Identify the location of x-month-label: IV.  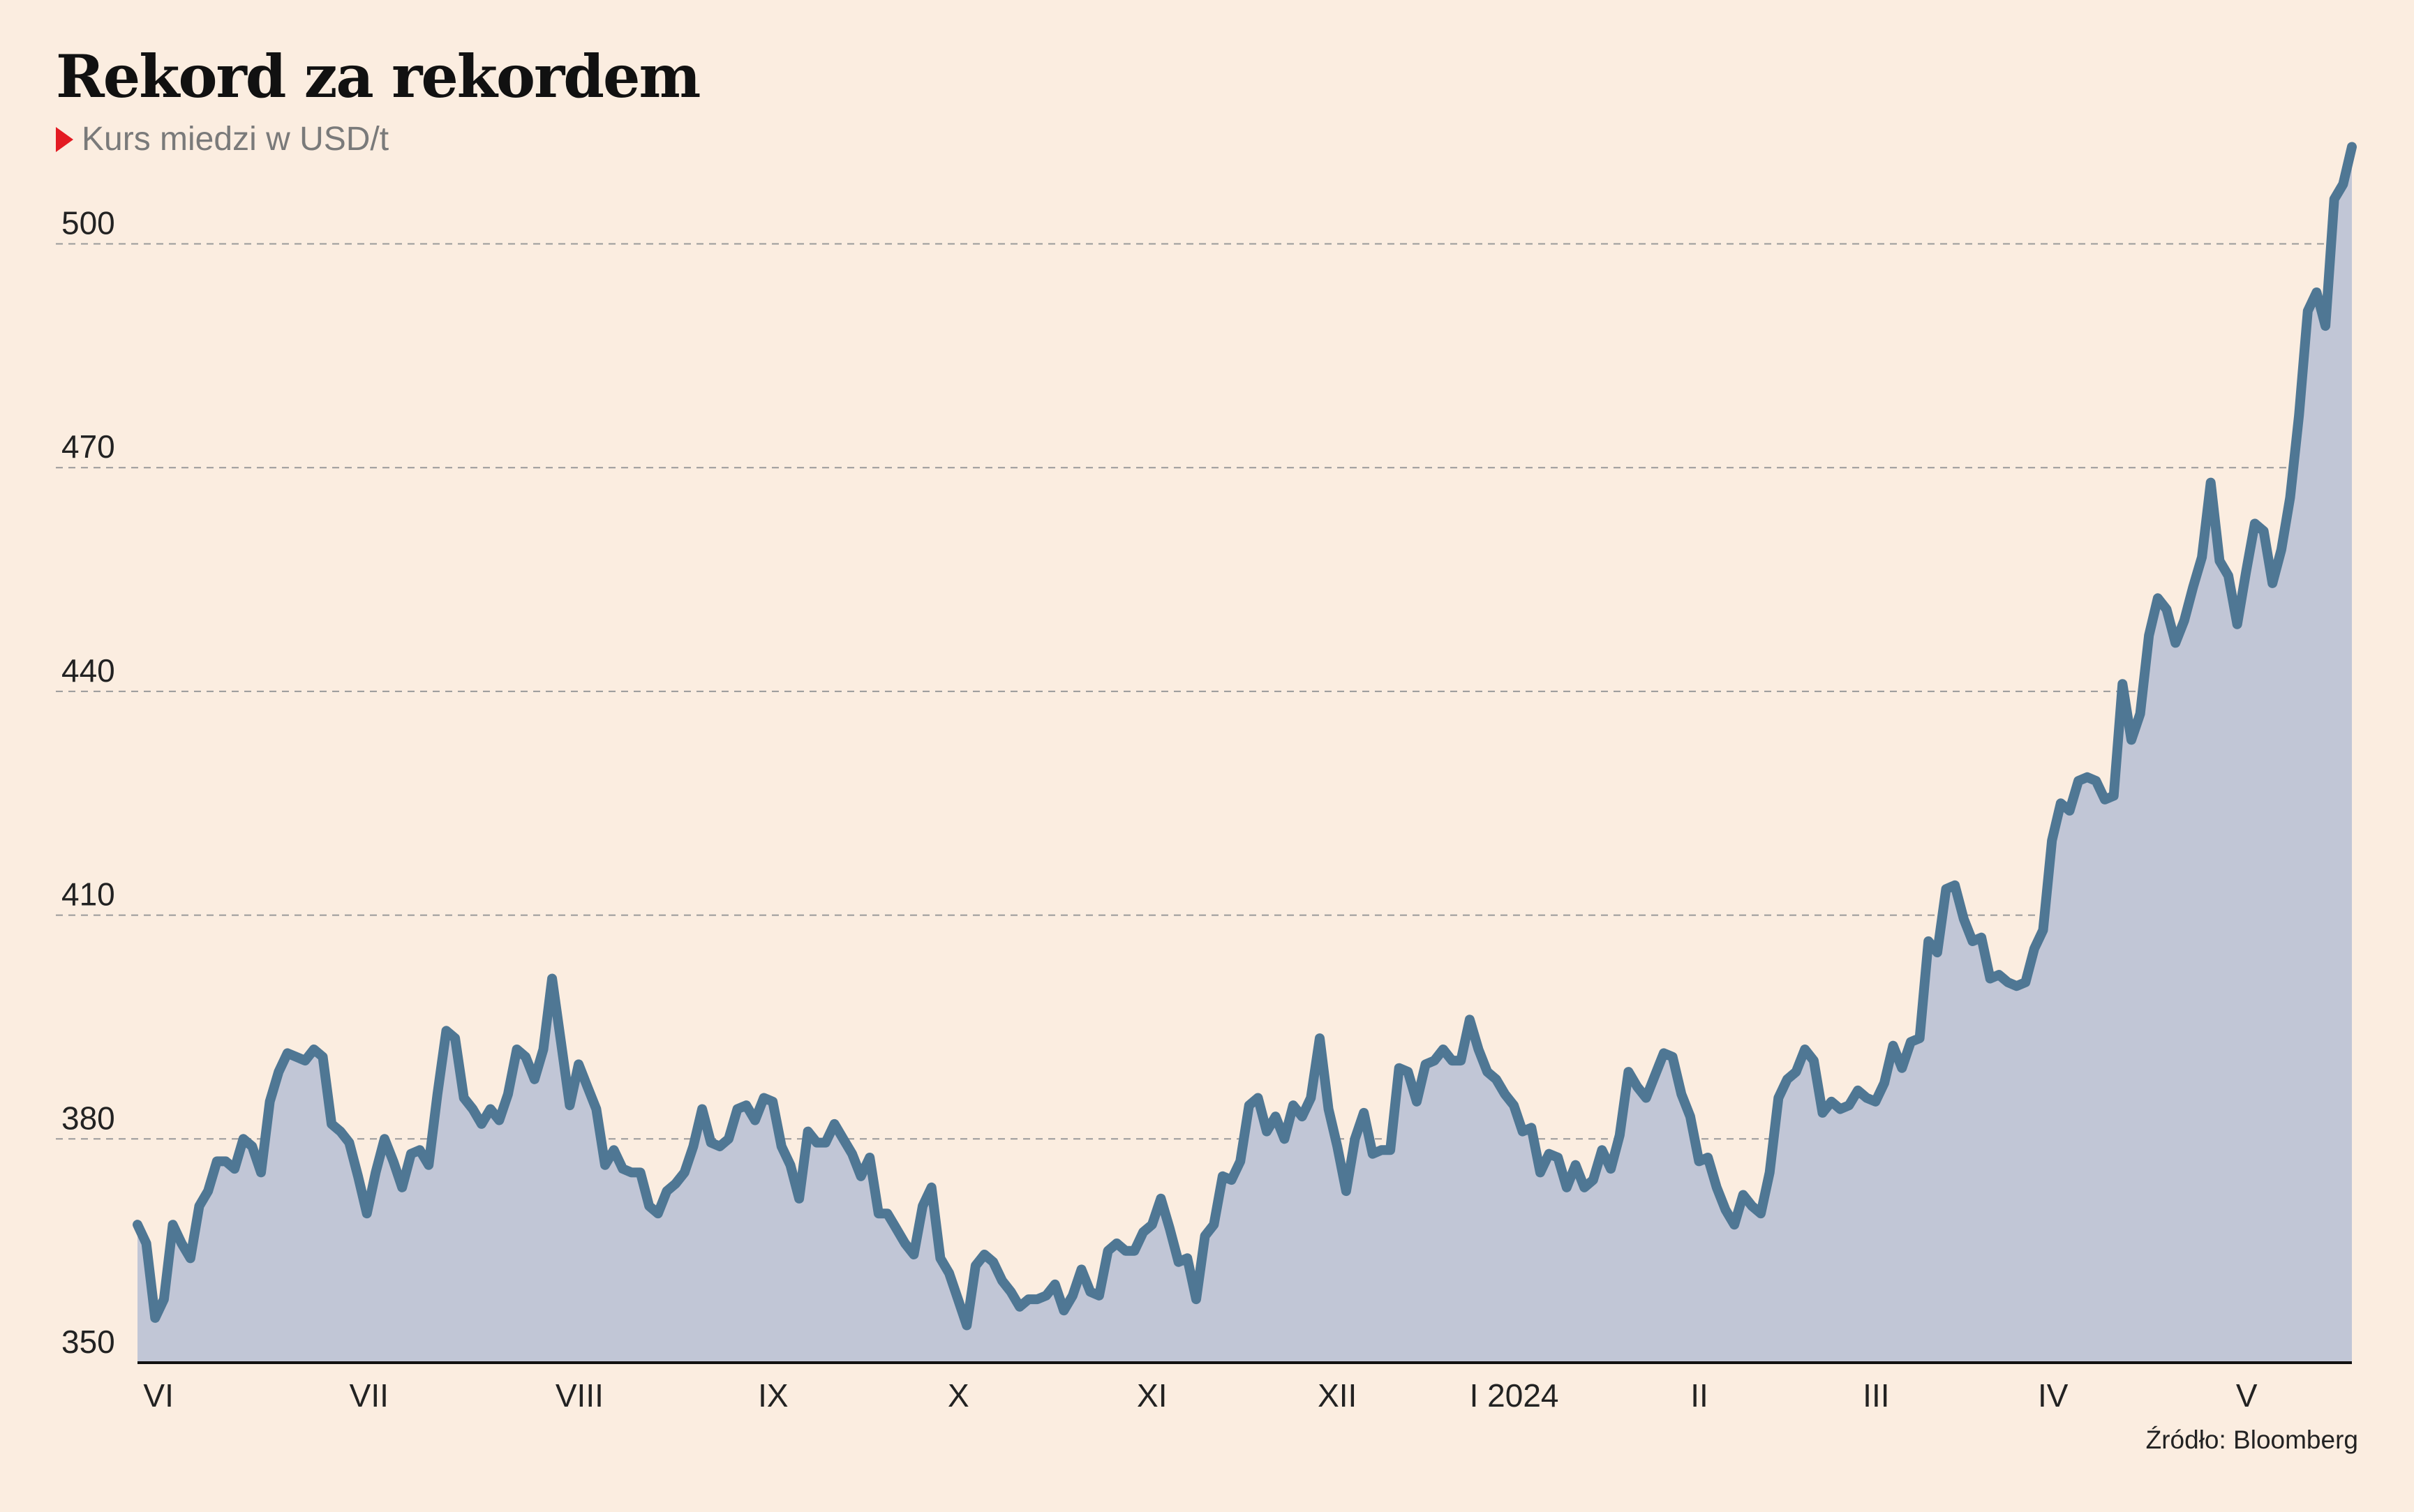
(2053, 1395).